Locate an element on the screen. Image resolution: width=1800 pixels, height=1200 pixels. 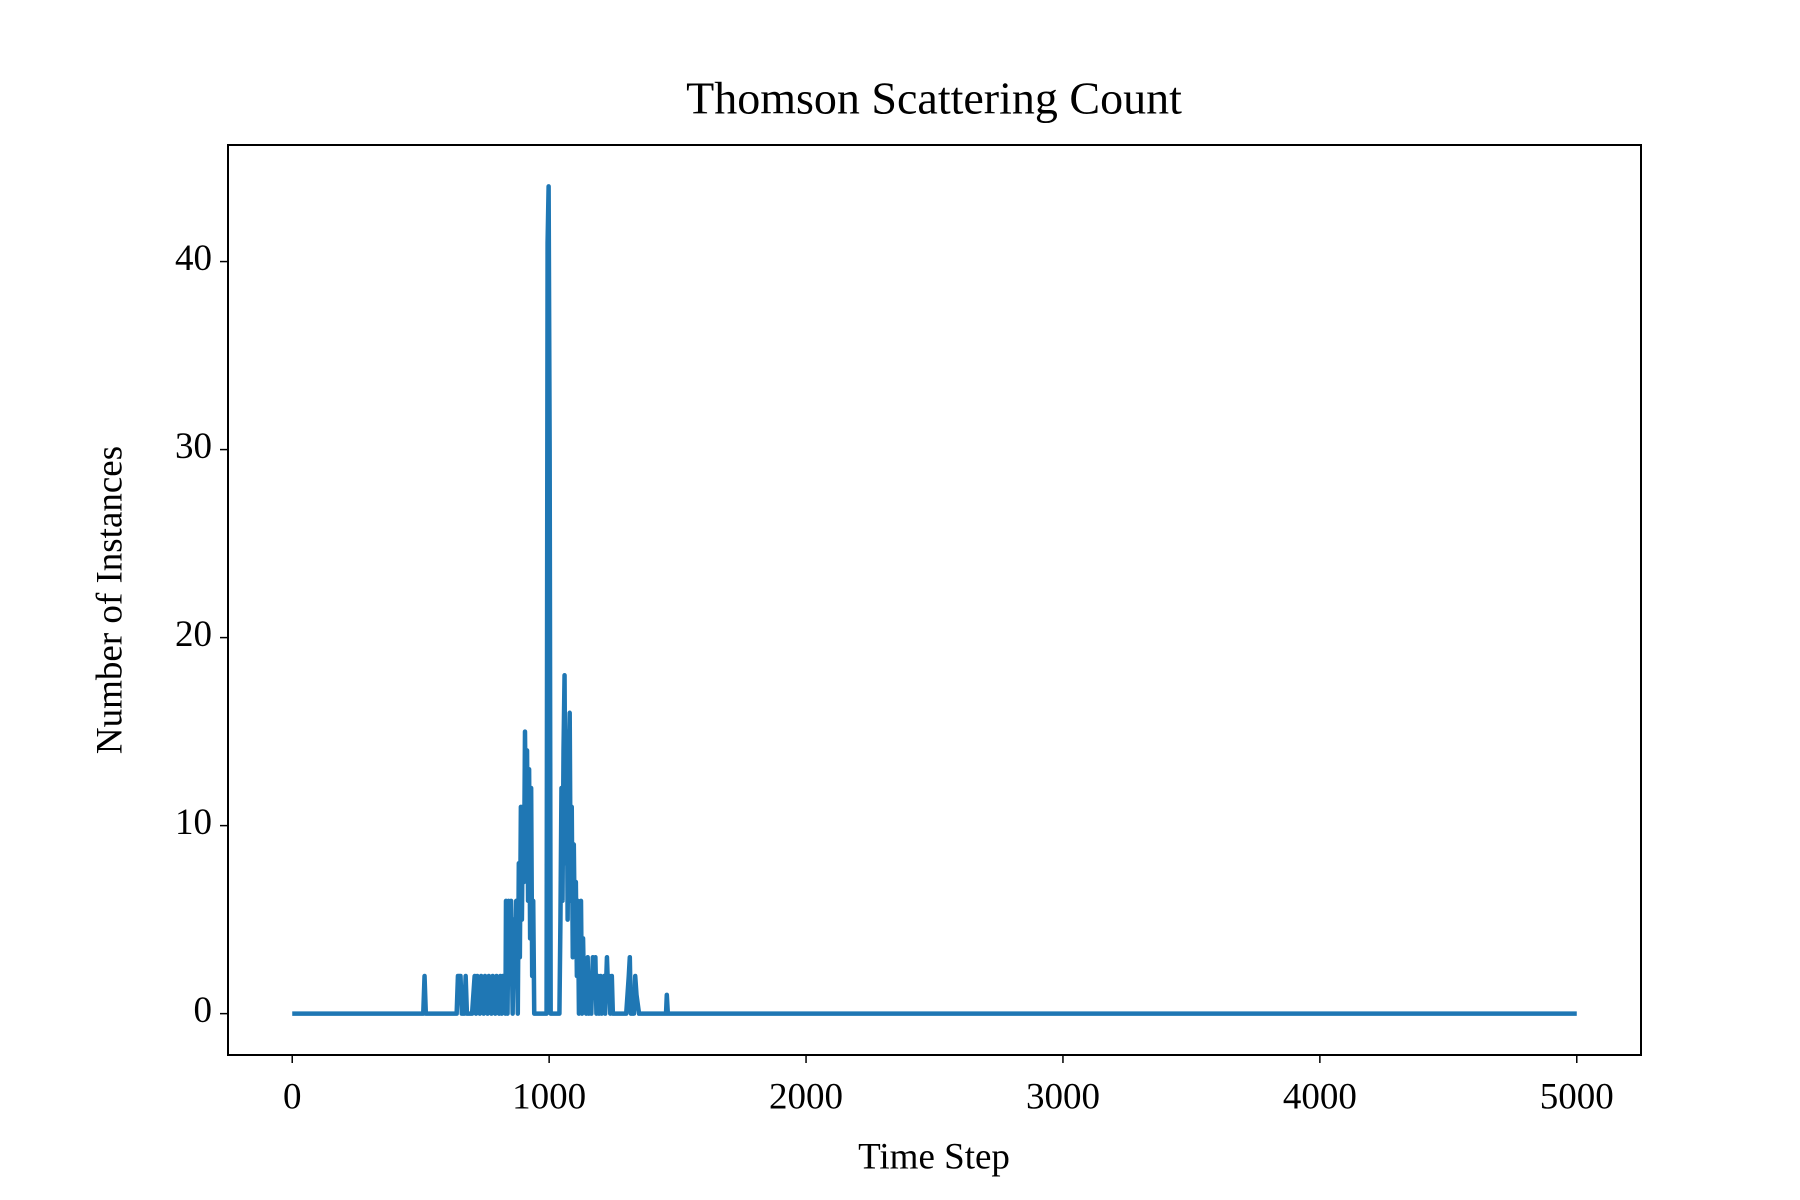
x-tick-label: 1000 is located at coordinates (549, 1096).